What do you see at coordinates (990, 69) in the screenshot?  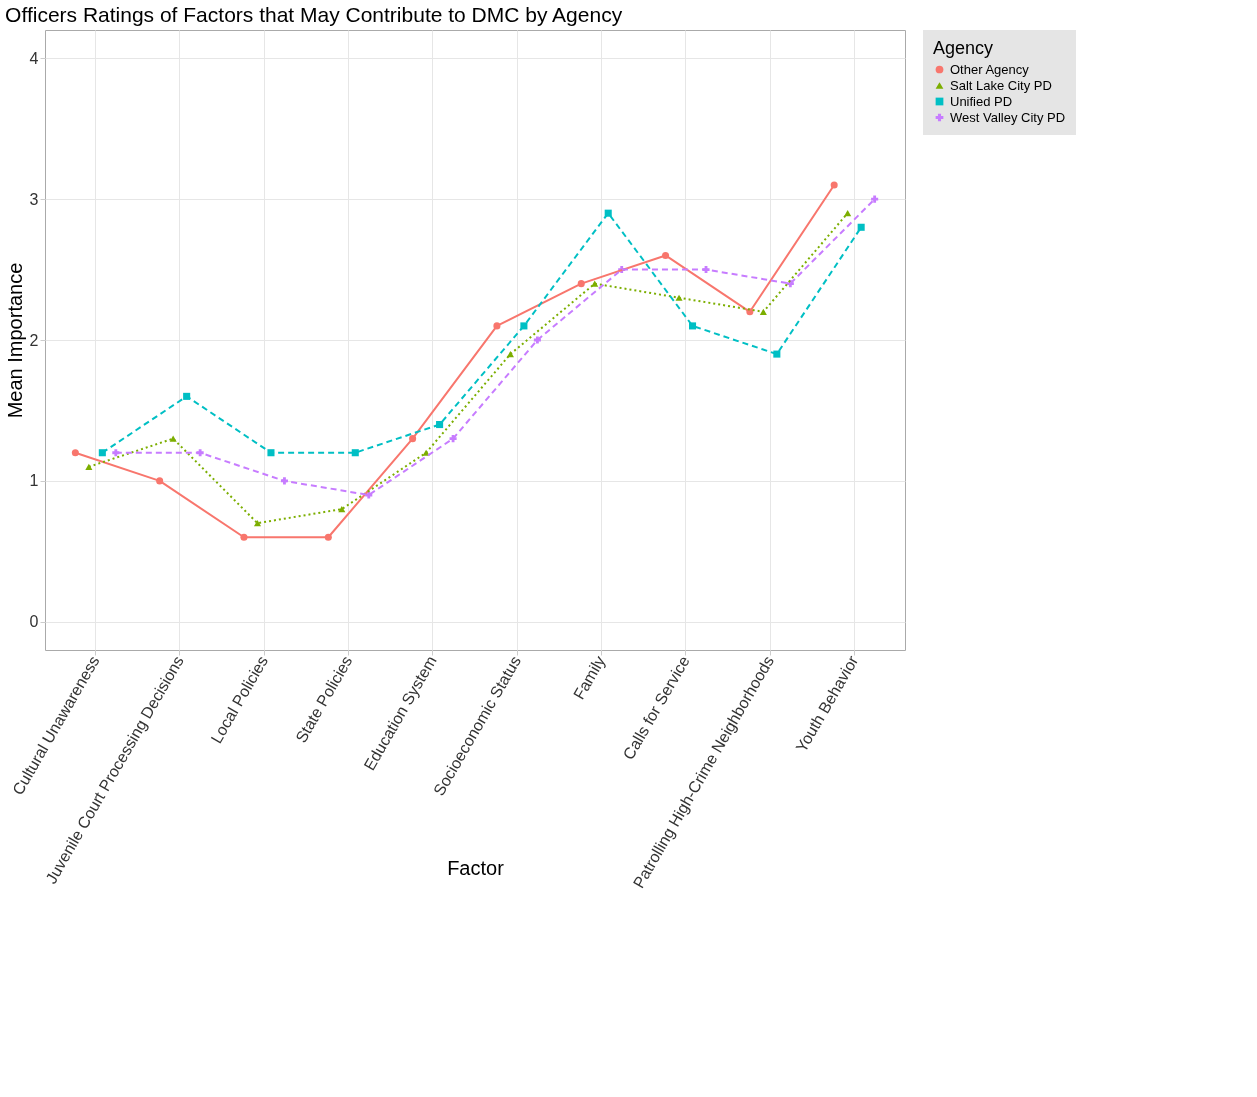 I see `legend-label: Other Agency` at bounding box center [990, 69].